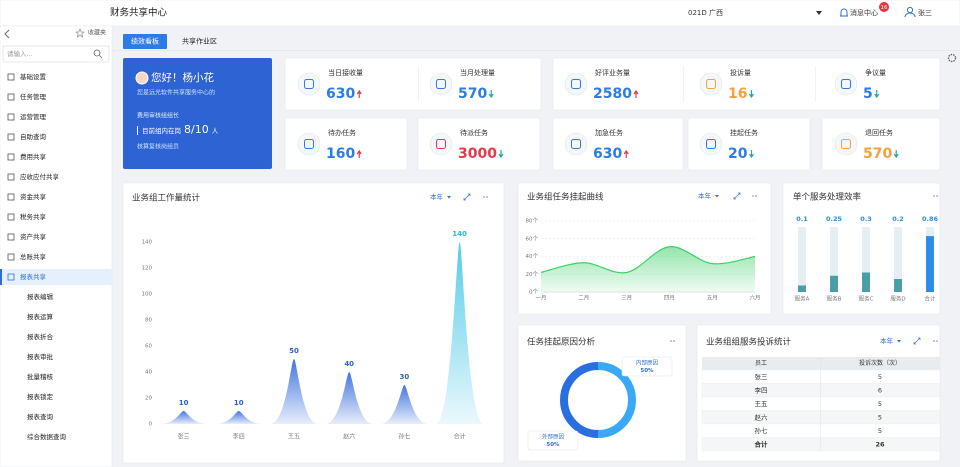  Describe the element at coordinates (532, 256) in the screenshot. I see `y-tick-label: 40个` at that location.